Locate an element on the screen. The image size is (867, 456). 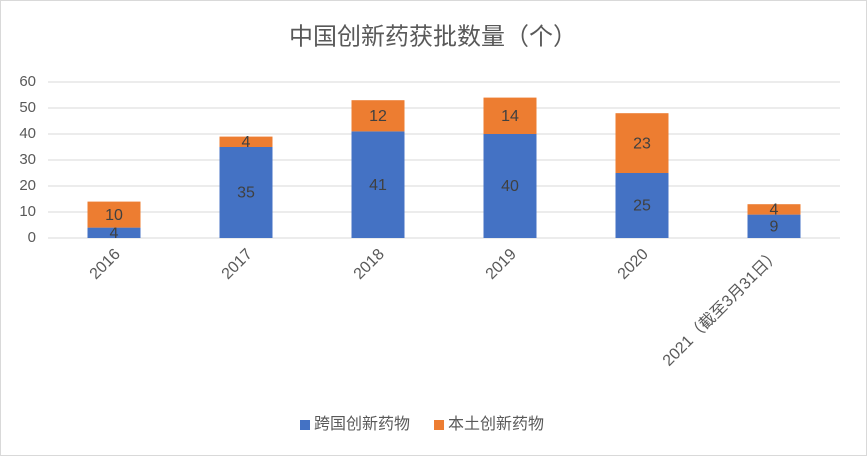
chart-title: 中国创新药获批数量（个） is located at coordinates (433, 36).